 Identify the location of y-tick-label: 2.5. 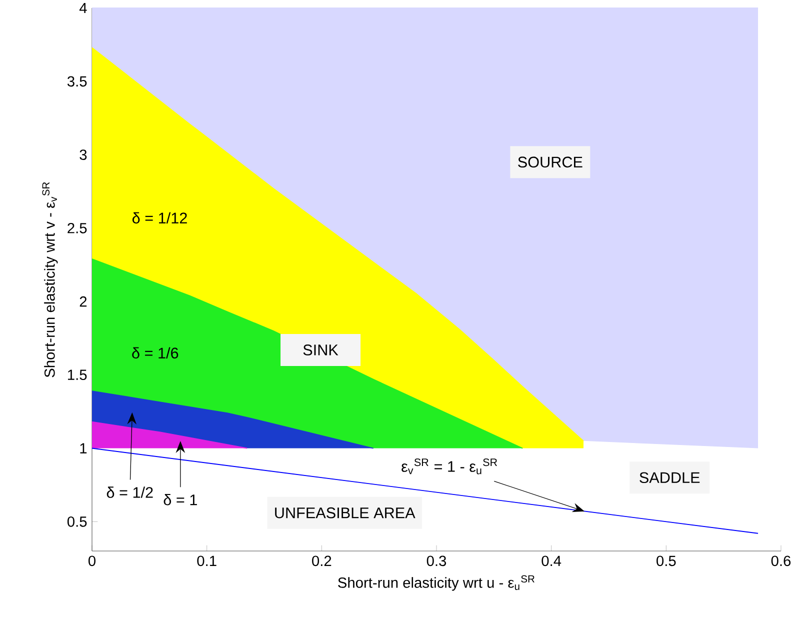
(77, 228).